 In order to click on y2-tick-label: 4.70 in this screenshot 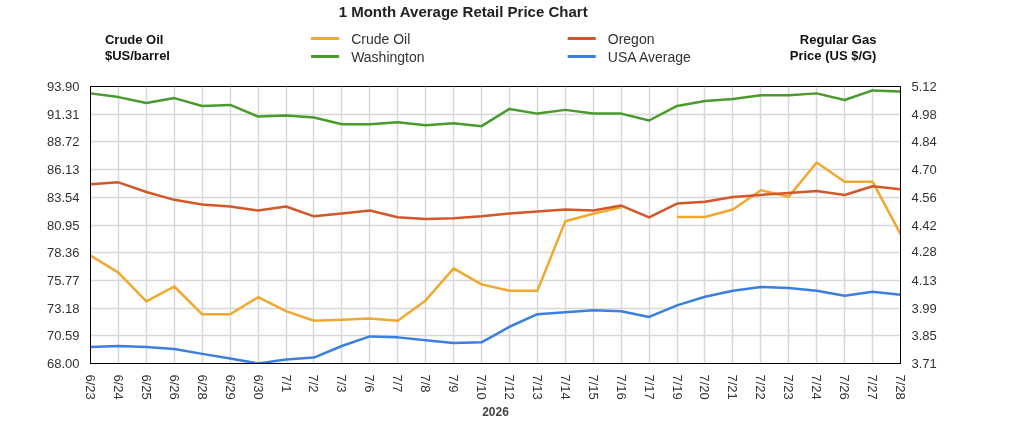, I will do `click(924, 170)`.